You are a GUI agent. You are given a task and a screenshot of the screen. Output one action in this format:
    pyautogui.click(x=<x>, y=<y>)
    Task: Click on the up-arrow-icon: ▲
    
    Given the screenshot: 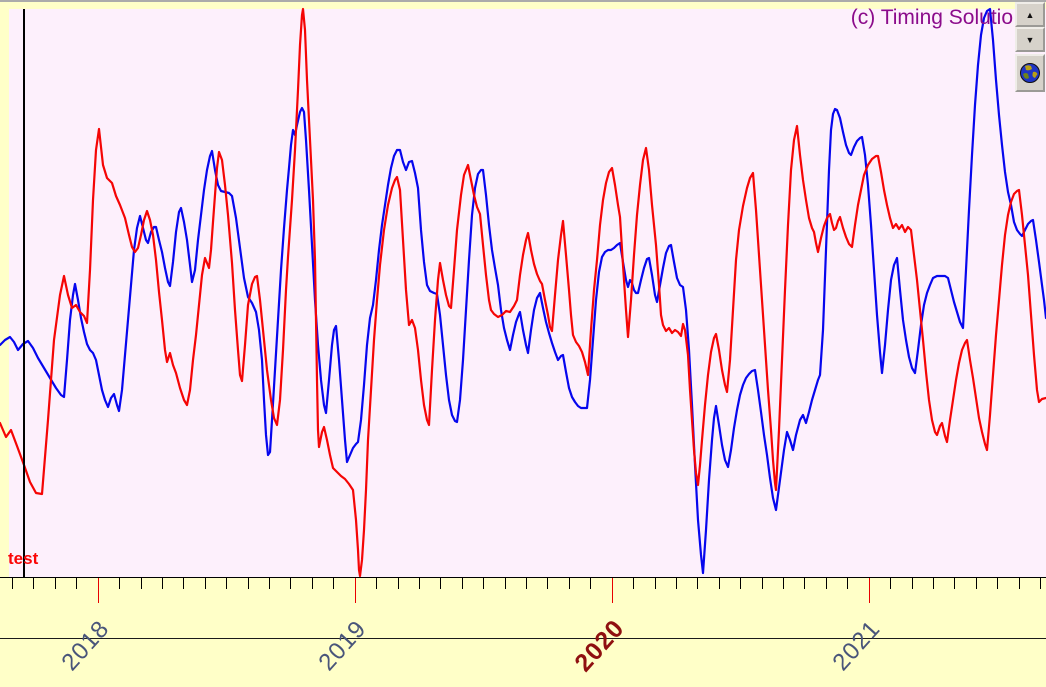 What is the action you would take?
    pyautogui.click(x=1030, y=14)
    